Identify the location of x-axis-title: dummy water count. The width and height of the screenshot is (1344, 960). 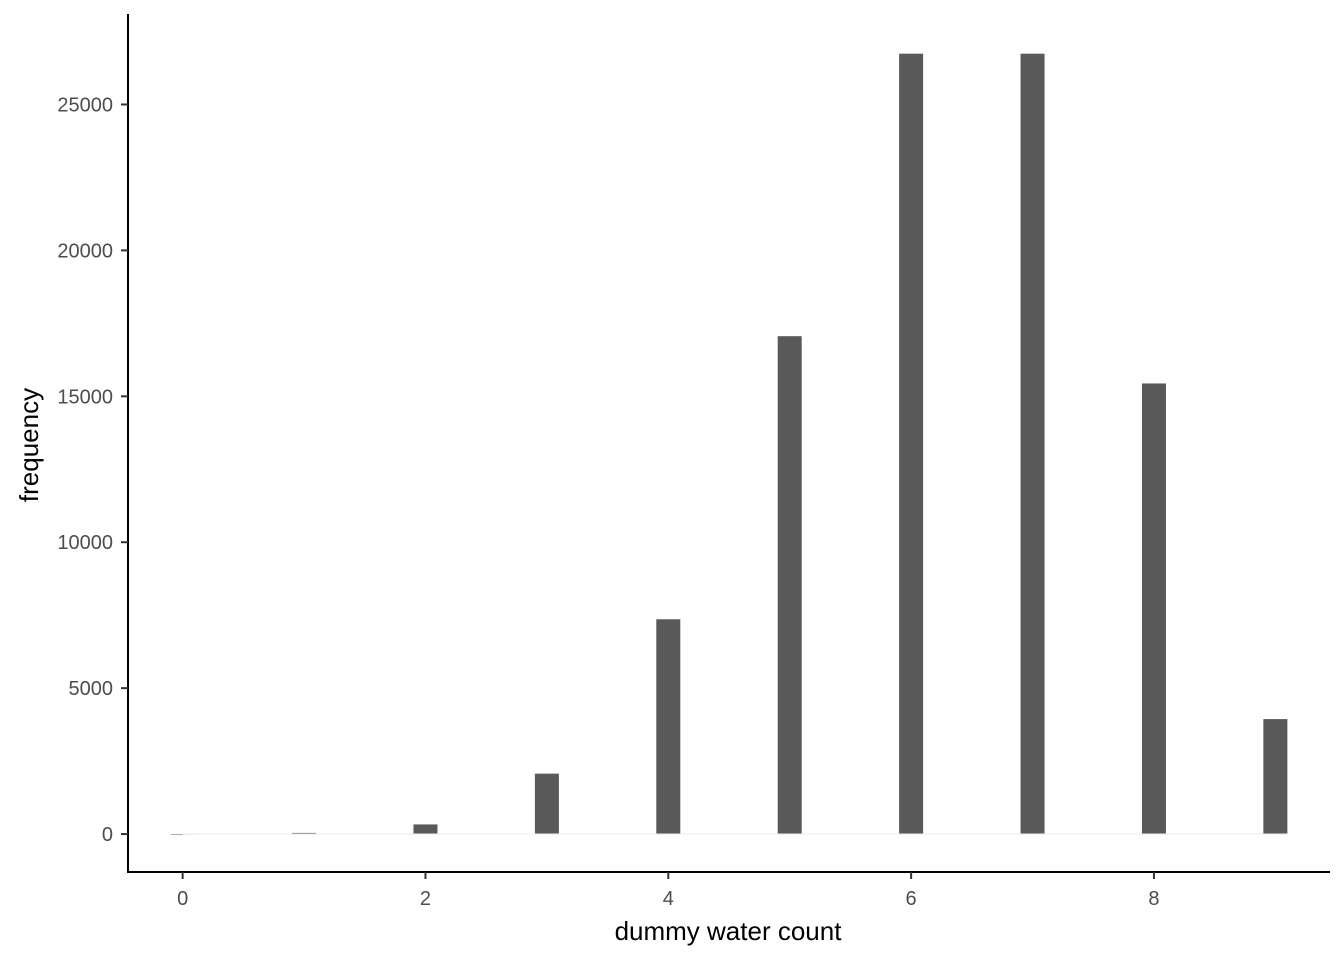
(729, 931).